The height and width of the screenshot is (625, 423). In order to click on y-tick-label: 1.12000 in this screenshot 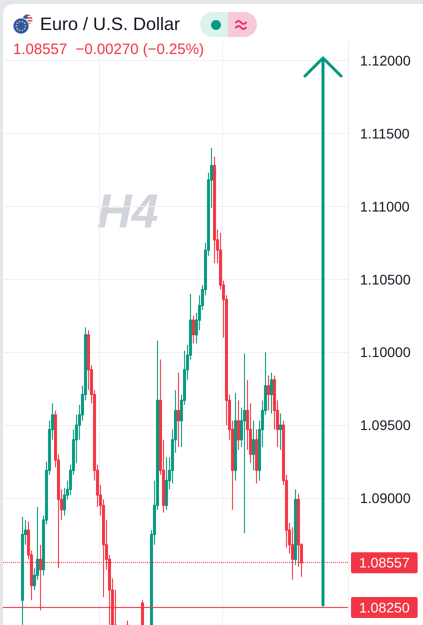, I will do `click(385, 60)`.